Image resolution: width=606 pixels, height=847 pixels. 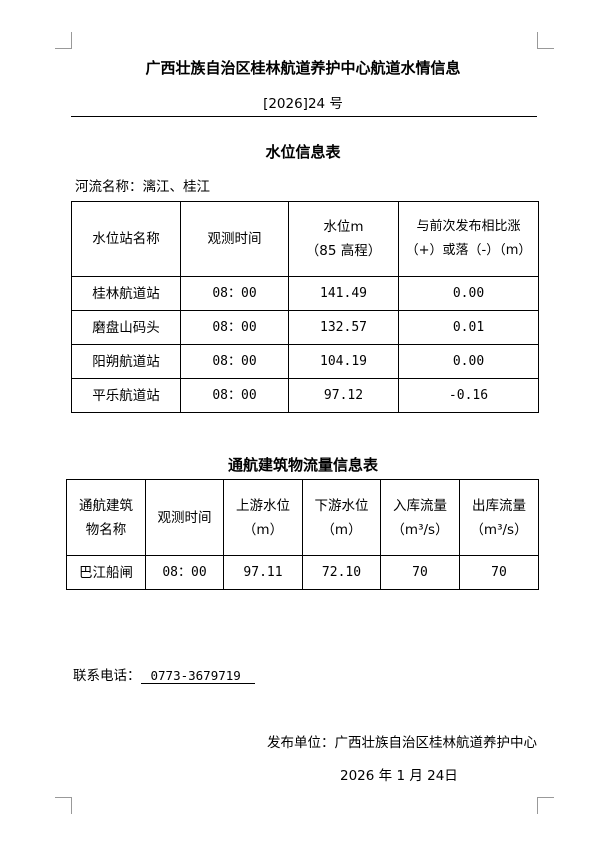 I want to click on header-cell: 通航建筑 物名称, so click(x=106, y=517).